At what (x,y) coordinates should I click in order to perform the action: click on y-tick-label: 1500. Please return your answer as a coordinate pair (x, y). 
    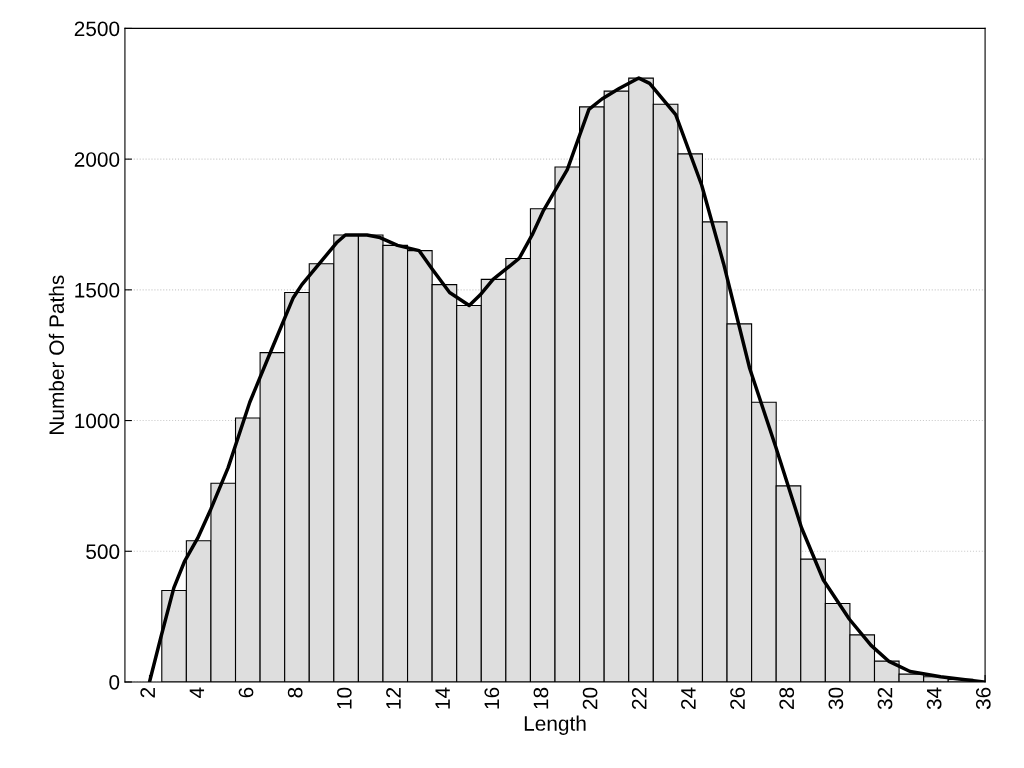
    Looking at the image, I should click on (97, 290).